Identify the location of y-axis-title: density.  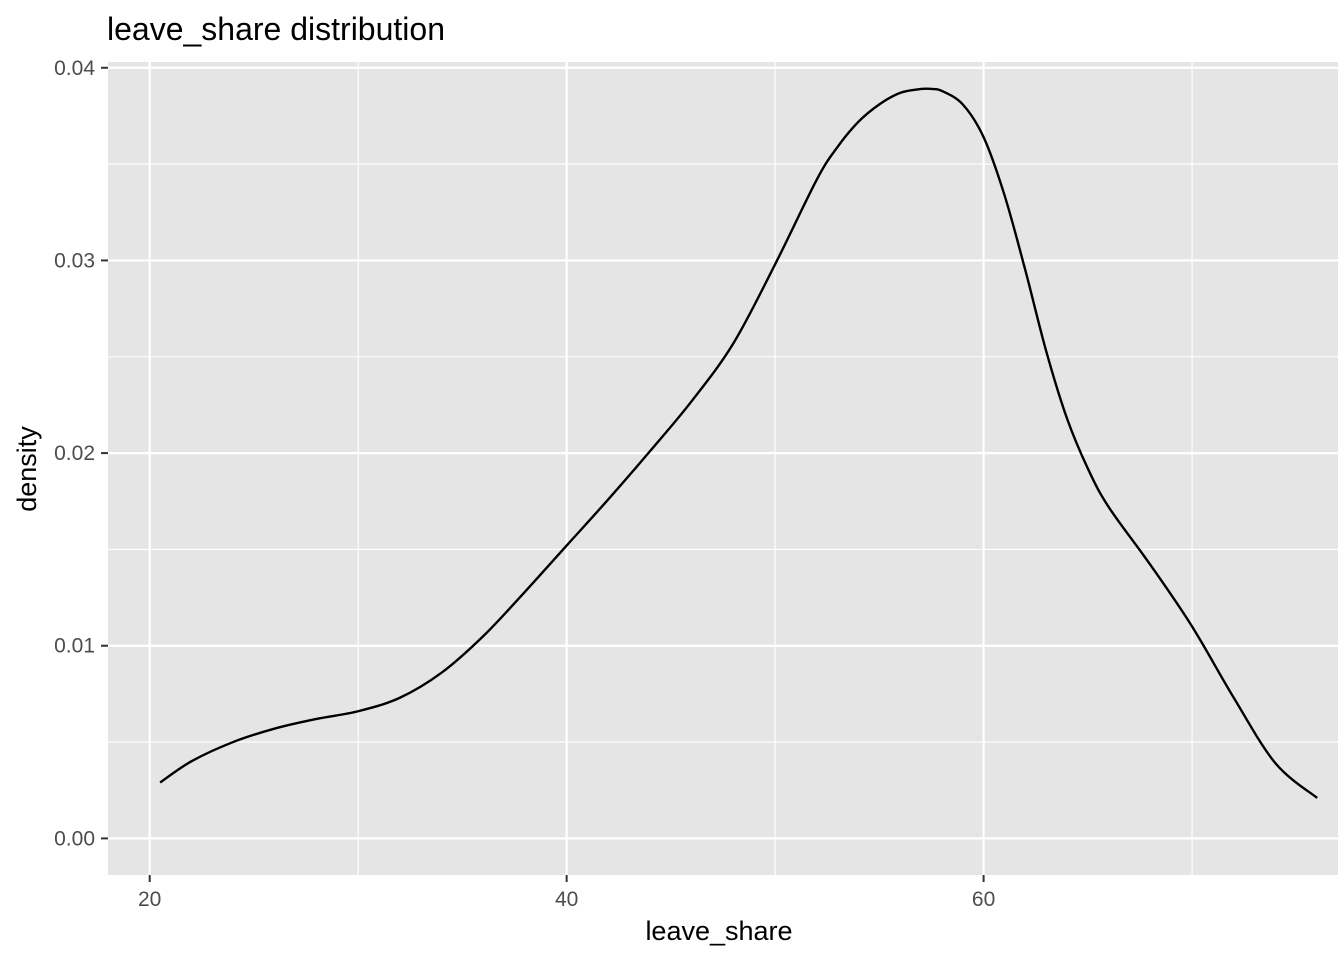
(27, 469).